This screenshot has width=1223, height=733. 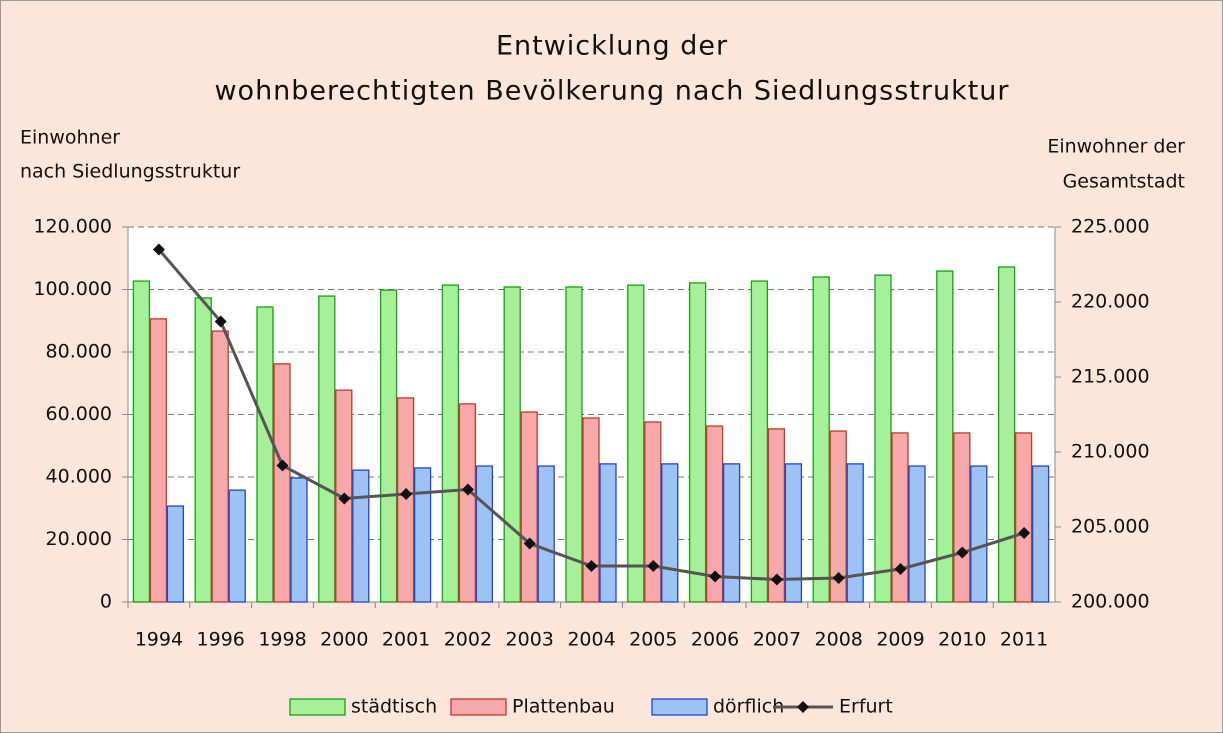 What do you see at coordinates (221, 640) in the screenshot?
I see `x-tick-label: 1996` at bounding box center [221, 640].